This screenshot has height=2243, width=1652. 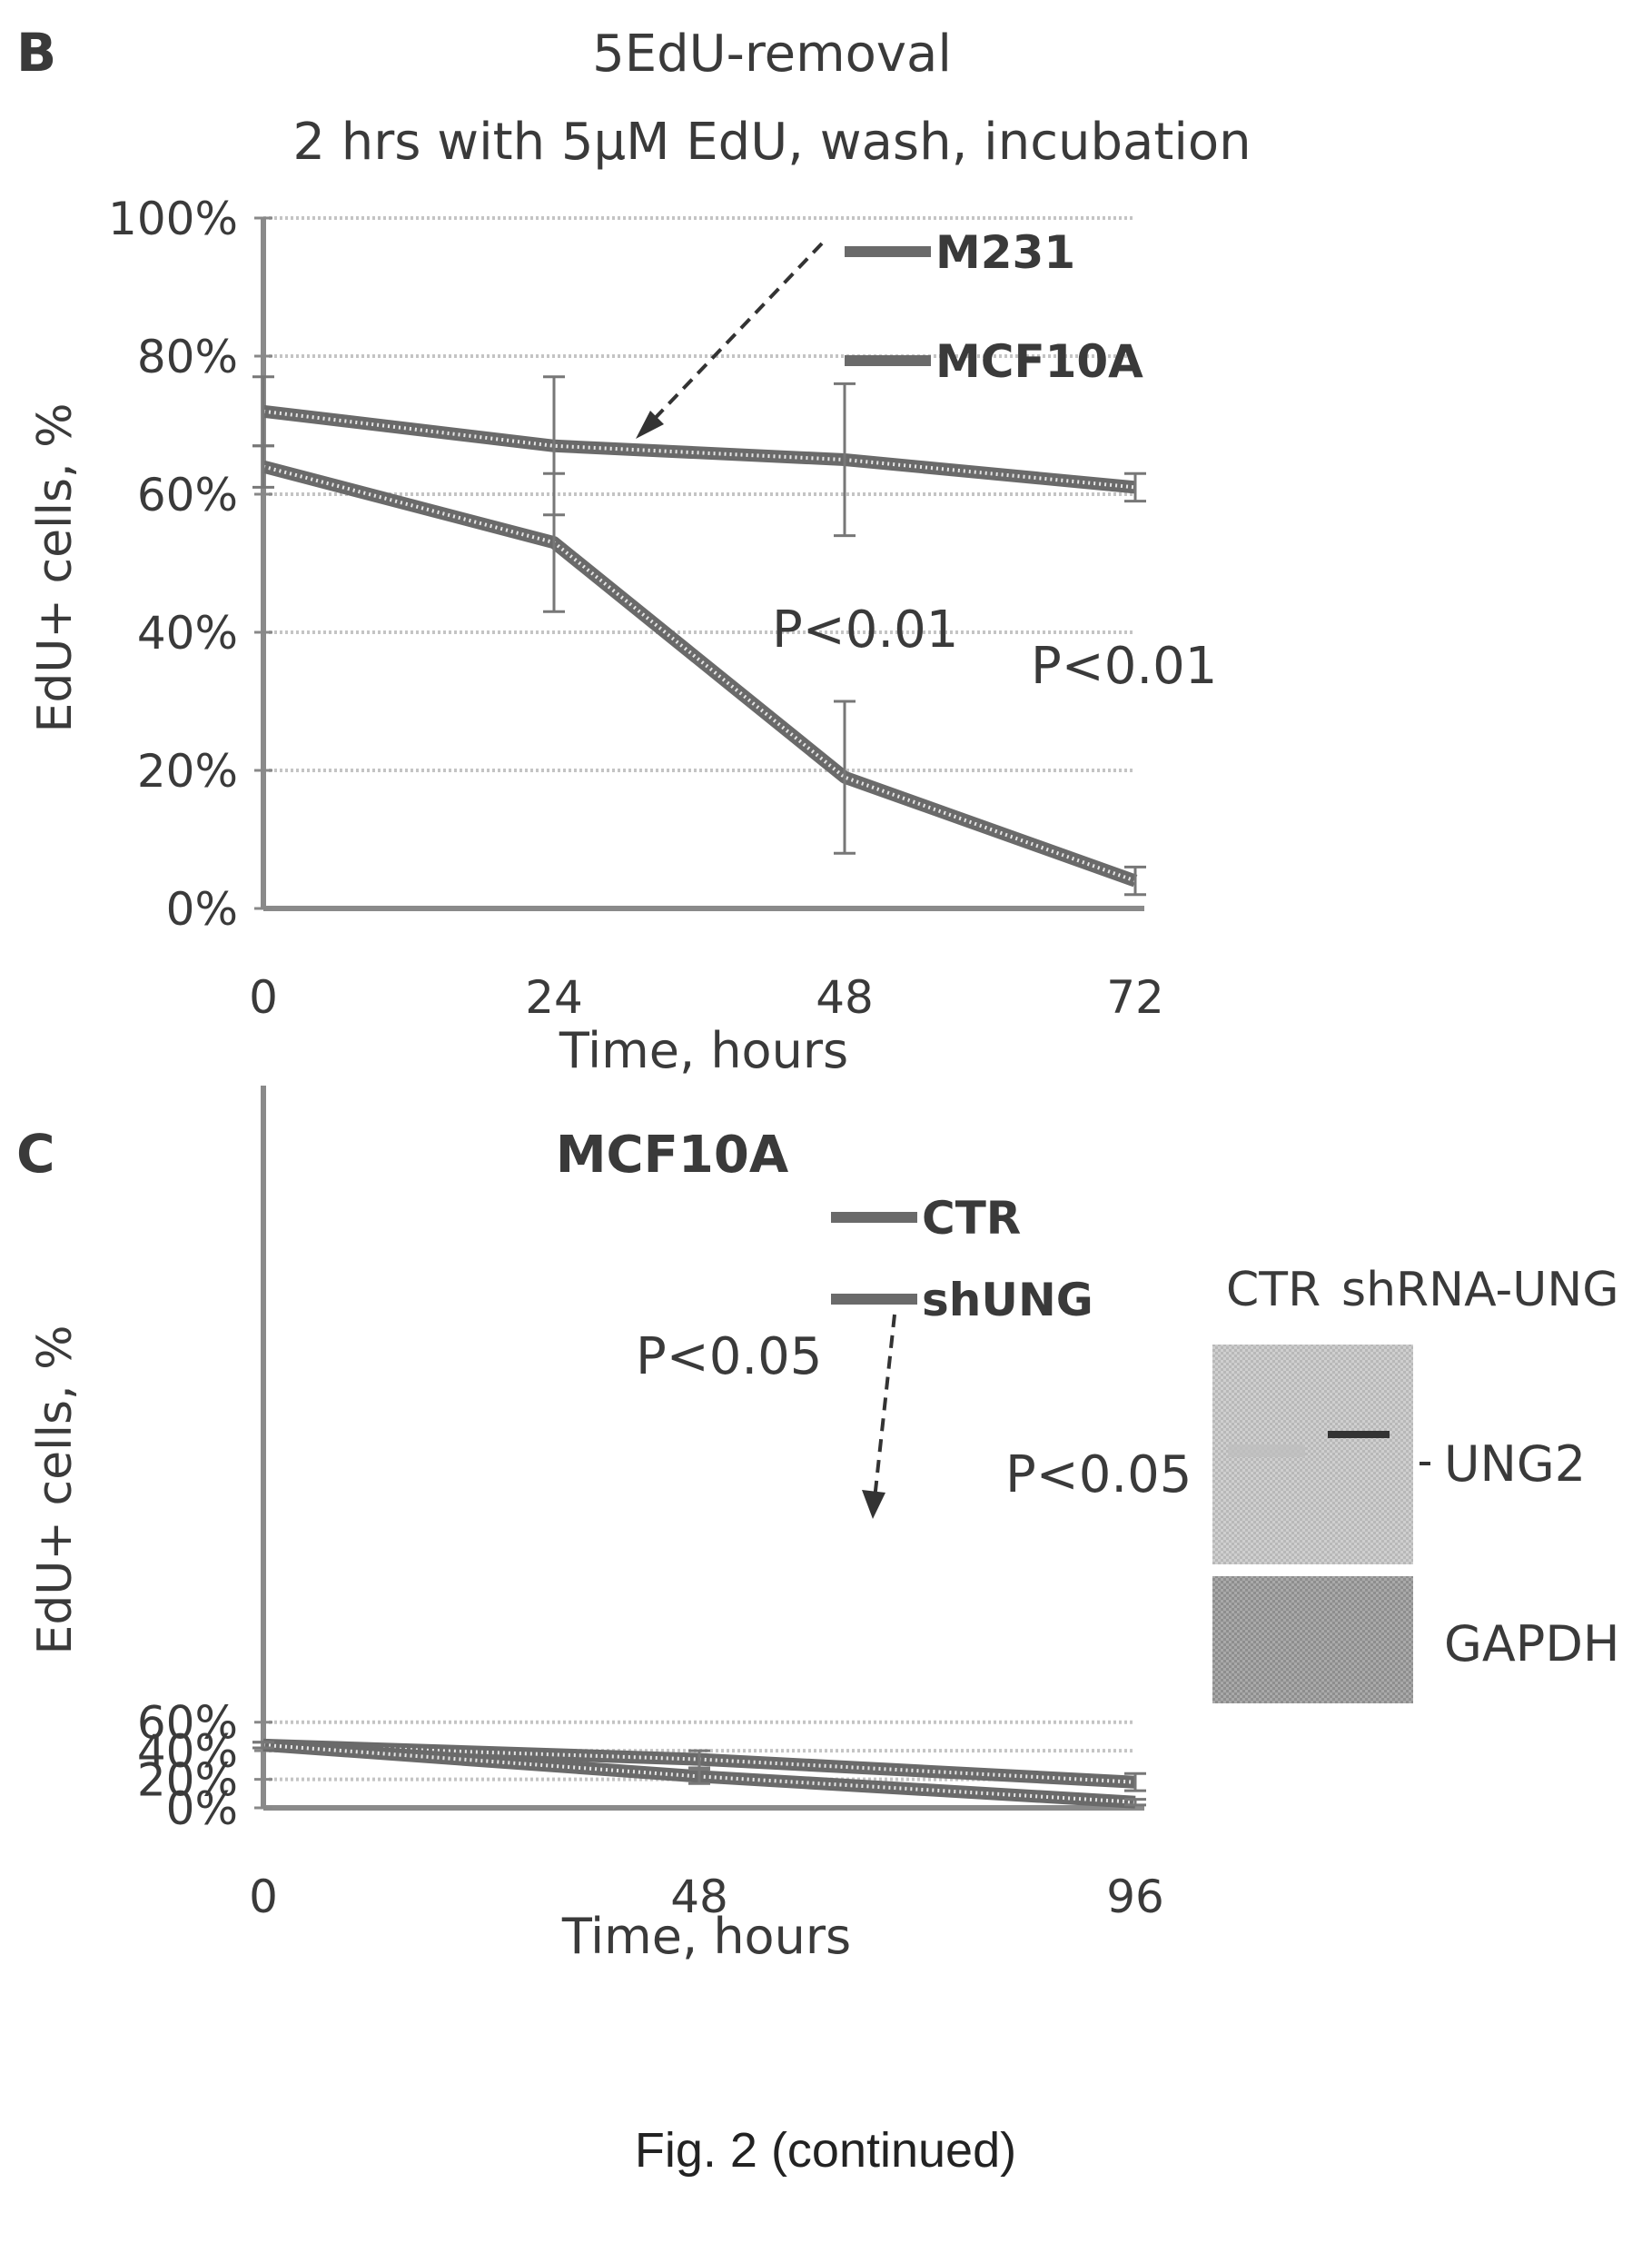 What do you see at coordinates (699, 1897) in the screenshot?
I see `c-x-tick-label: 48` at bounding box center [699, 1897].